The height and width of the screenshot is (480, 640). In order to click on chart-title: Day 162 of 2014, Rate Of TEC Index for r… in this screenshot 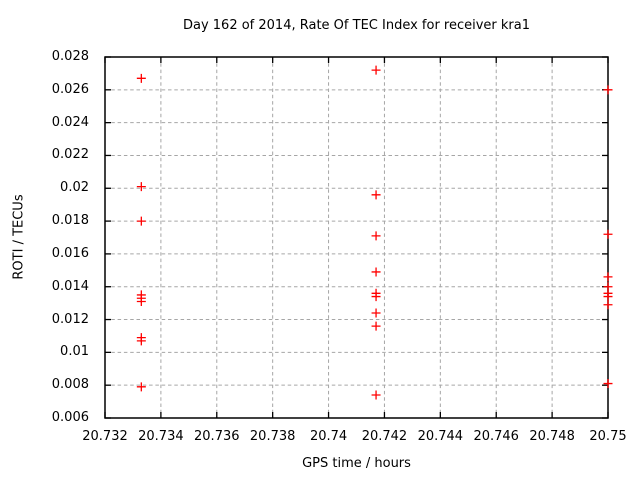, I will do `click(356, 25)`.